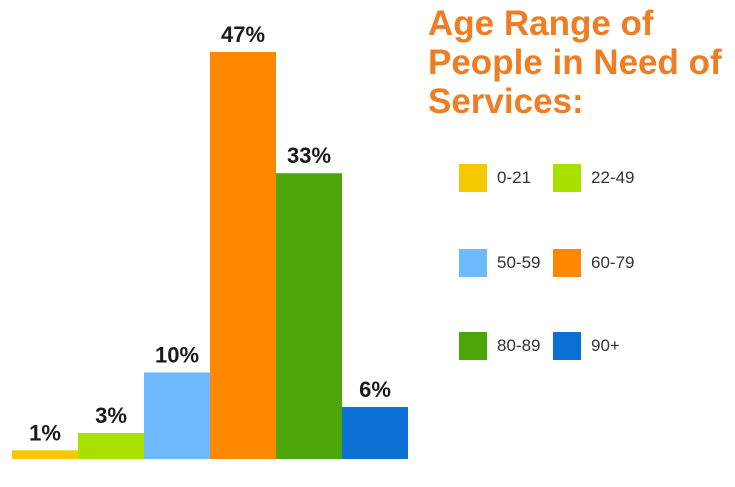 The width and height of the screenshot is (735, 487). Describe the element at coordinates (375, 433) in the screenshot. I see `bar-90+` at that location.